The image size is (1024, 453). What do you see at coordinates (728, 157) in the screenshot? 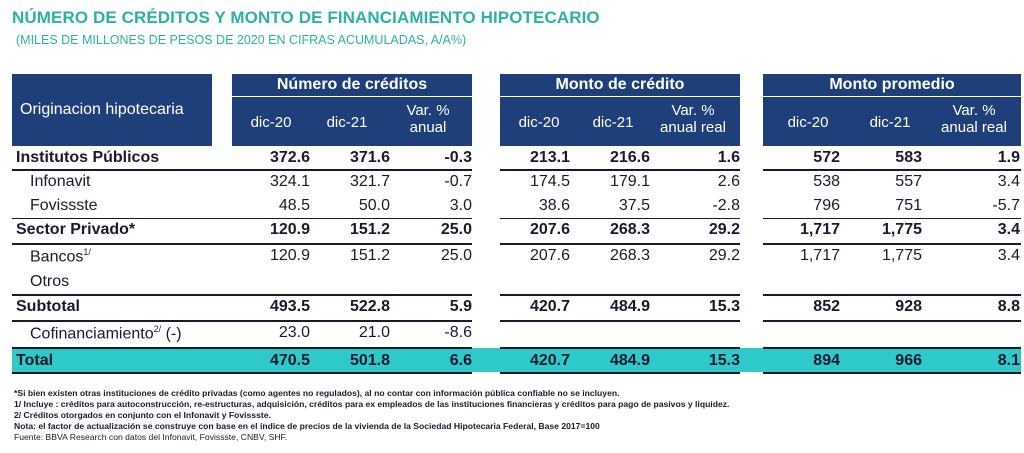
I see `table-cell: 1.6` at bounding box center [728, 157].